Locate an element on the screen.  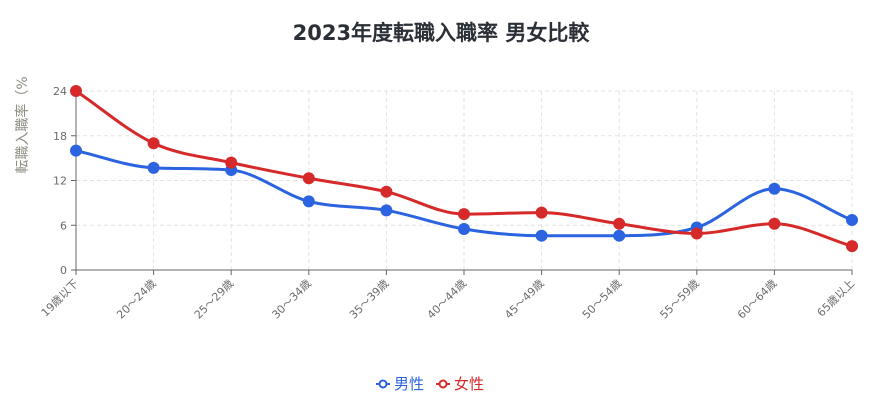
chart-title: 2023年度転職入職率 男女比較 is located at coordinates (442, 33).